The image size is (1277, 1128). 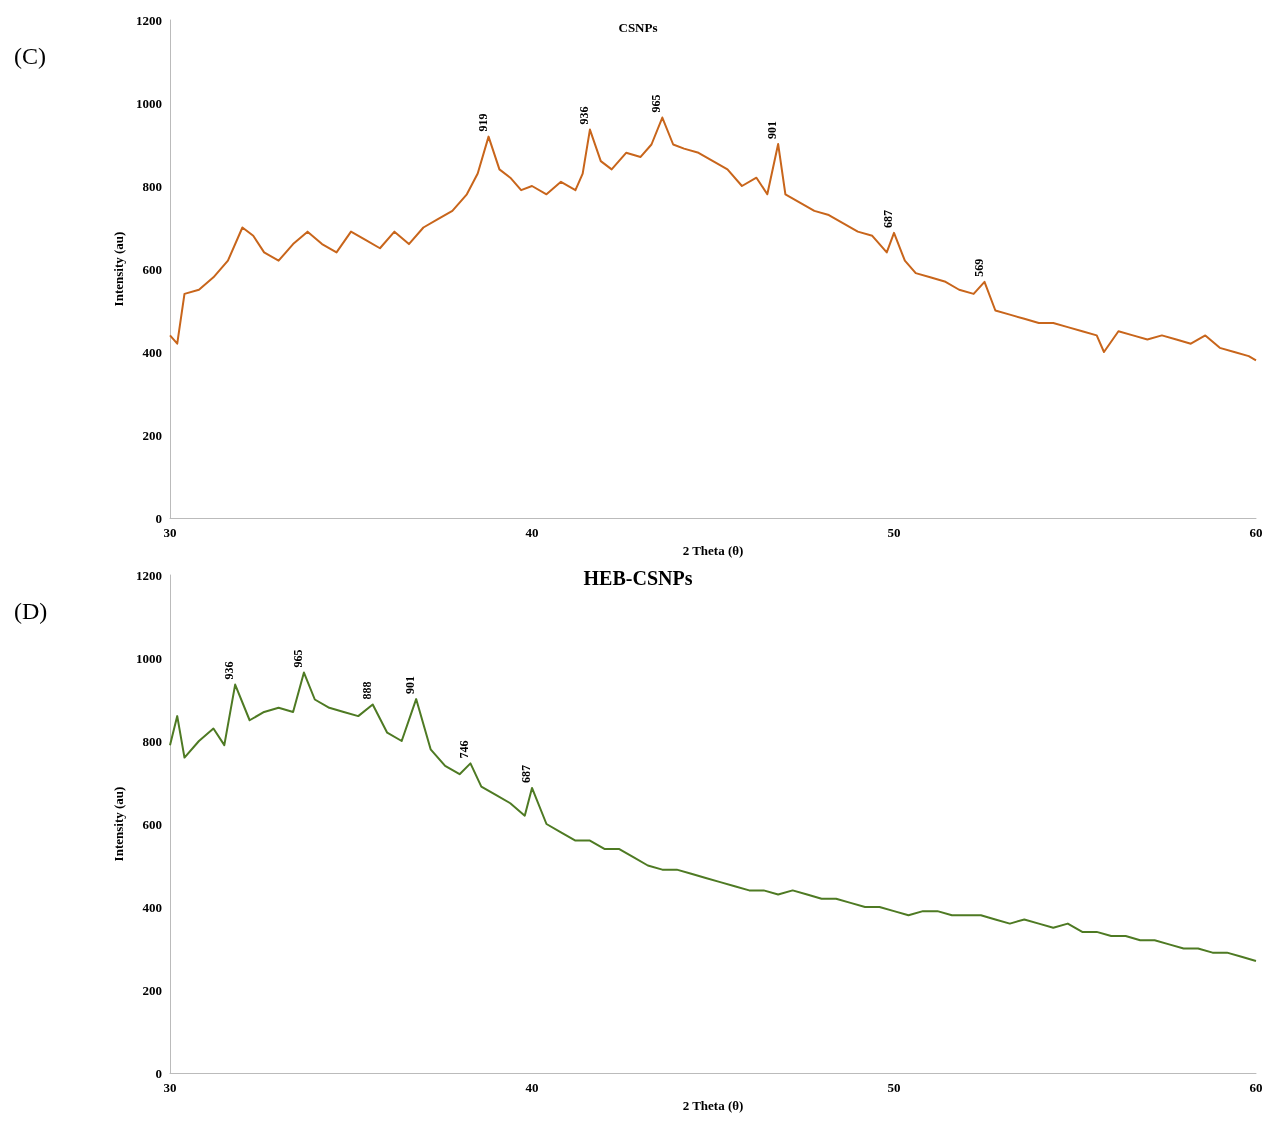 I want to click on chart-title: CSNPs, so click(x=638, y=27).